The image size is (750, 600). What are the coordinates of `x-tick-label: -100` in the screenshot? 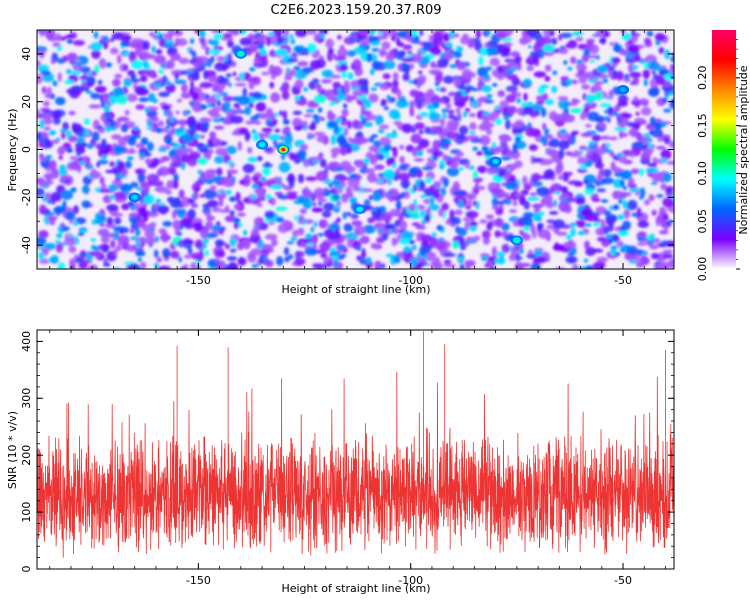 It's located at (410, 580).